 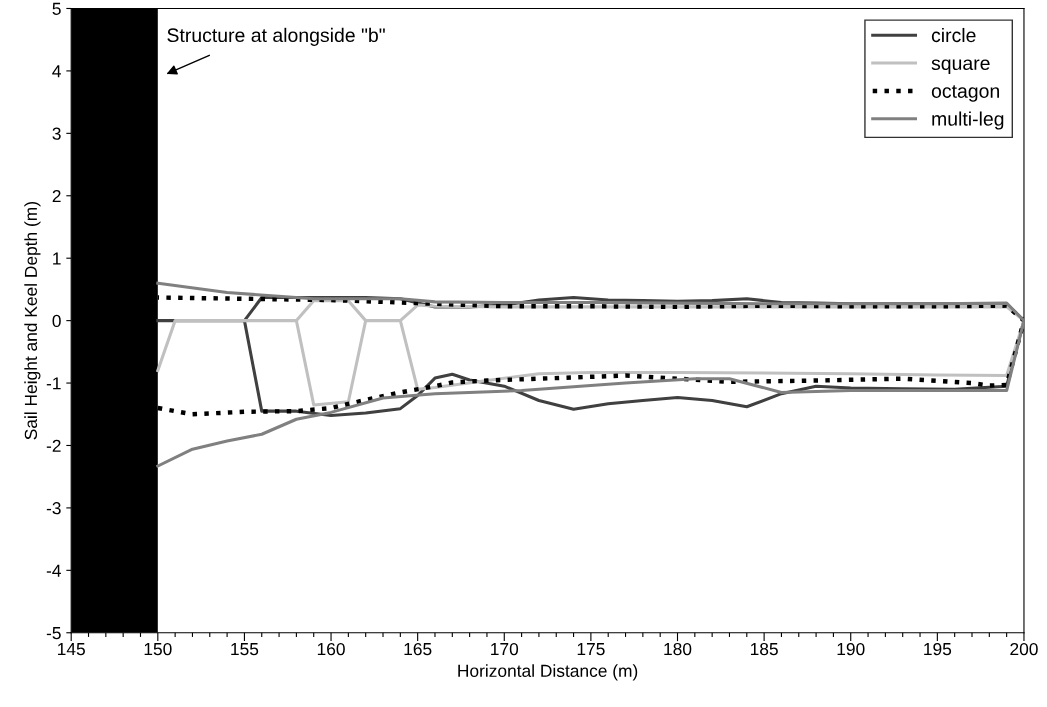 What do you see at coordinates (53, 570) in the screenshot?
I see `y-tick-label: -4` at bounding box center [53, 570].